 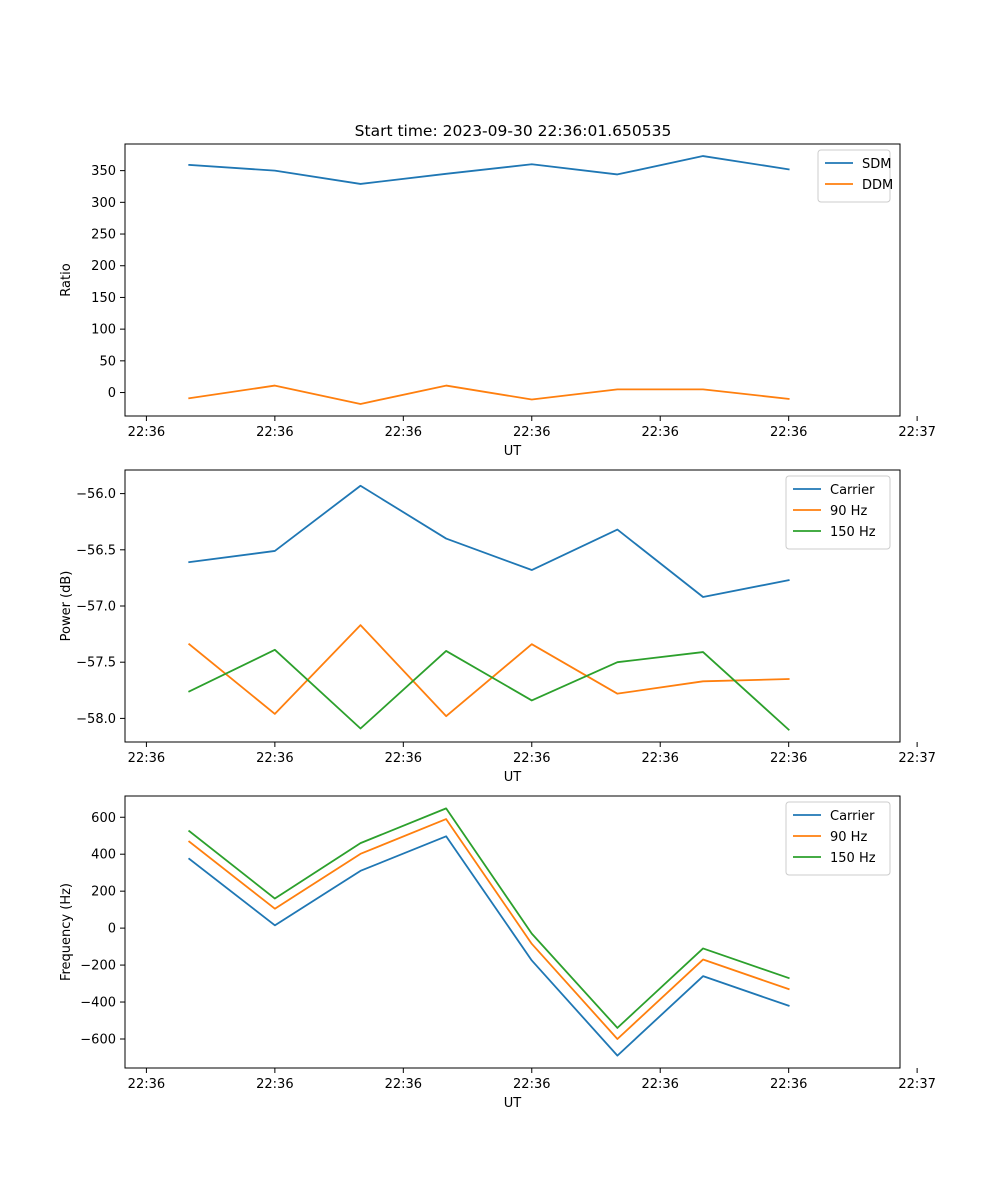 What do you see at coordinates (103, 171) in the screenshot?
I see `y-tick-label: 350` at bounding box center [103, 171].